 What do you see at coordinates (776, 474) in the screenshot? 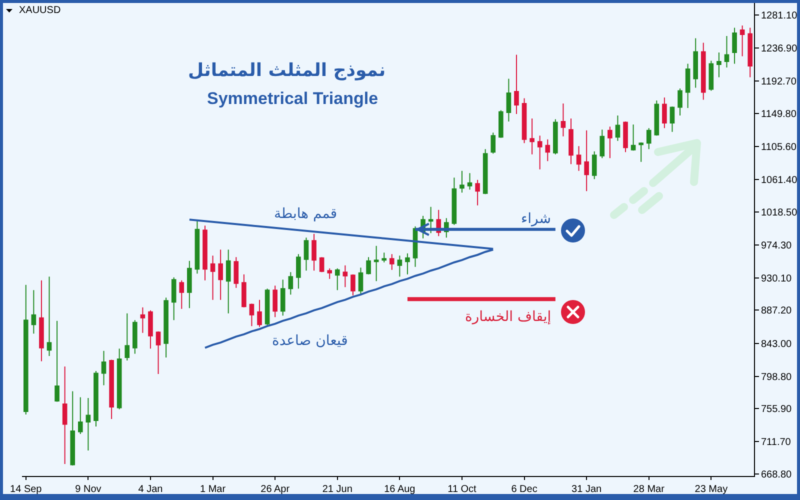
I see `y-tick-label: 668.80` at bounding box center [776, 474].